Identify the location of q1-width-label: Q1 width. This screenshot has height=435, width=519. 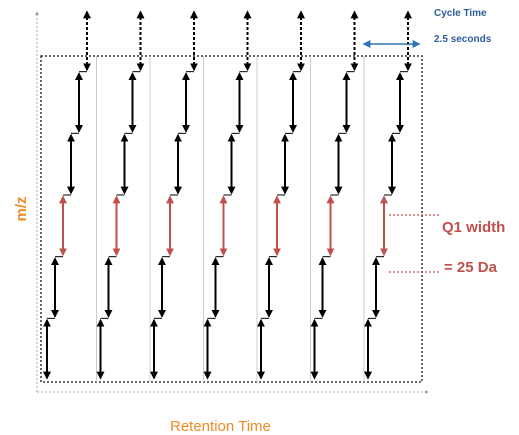
(473, 227).